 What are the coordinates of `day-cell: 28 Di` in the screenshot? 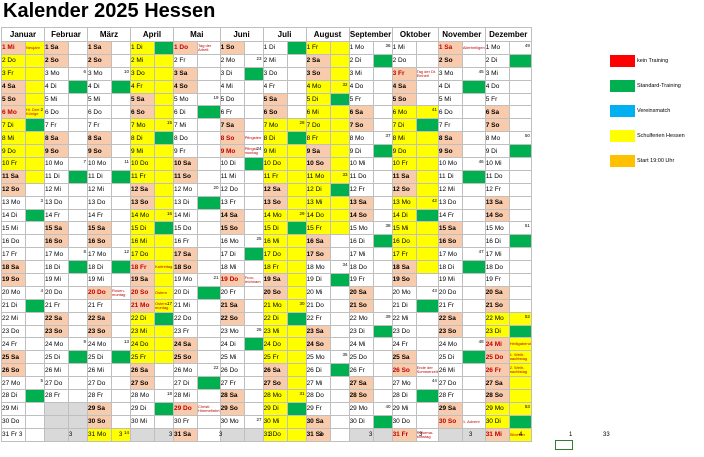 It's located at (404, 396).